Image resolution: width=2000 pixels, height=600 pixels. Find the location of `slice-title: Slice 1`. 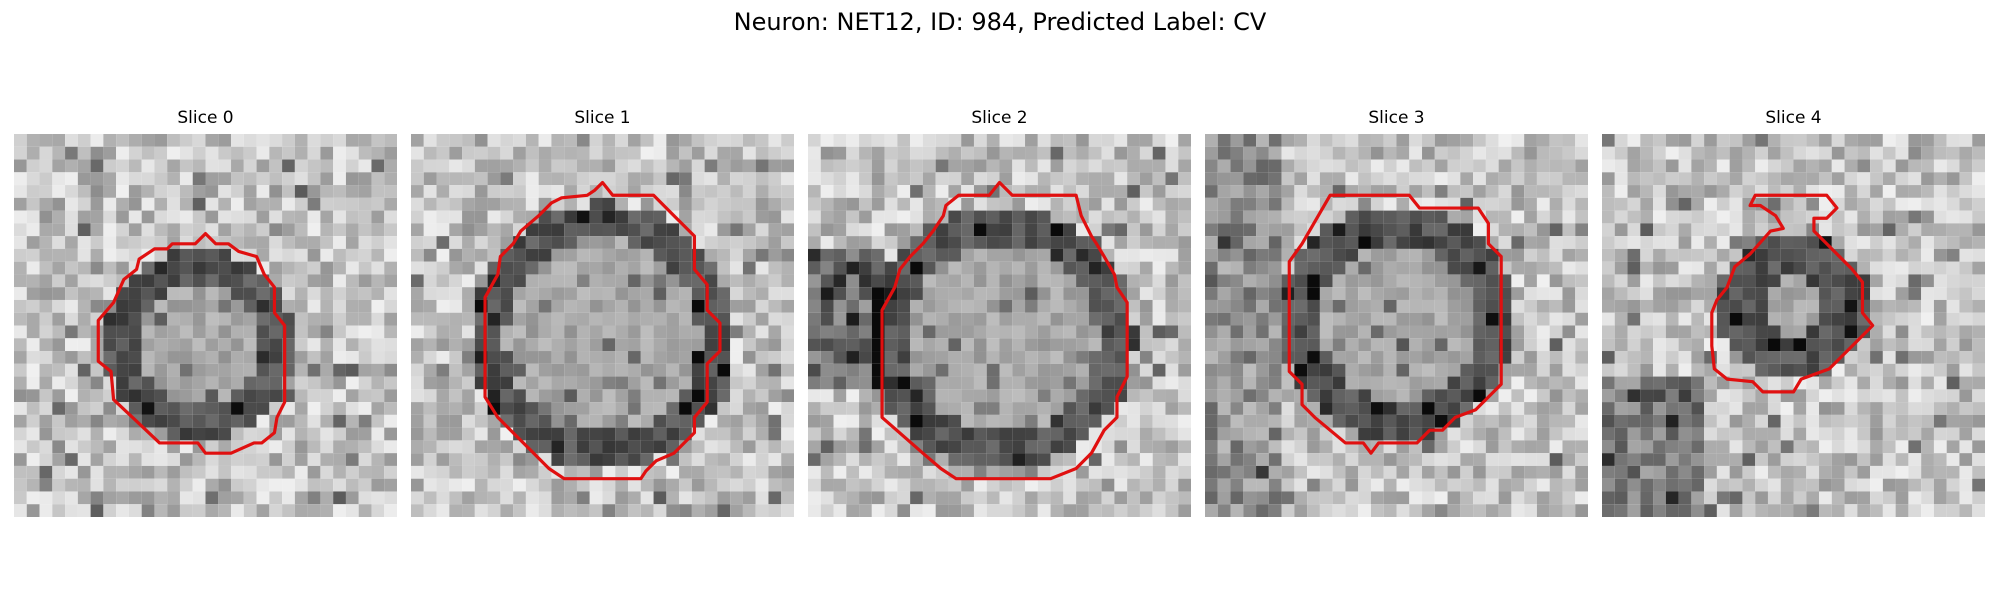

slice-title: Slice 1 is located at coordinates (602, 118).